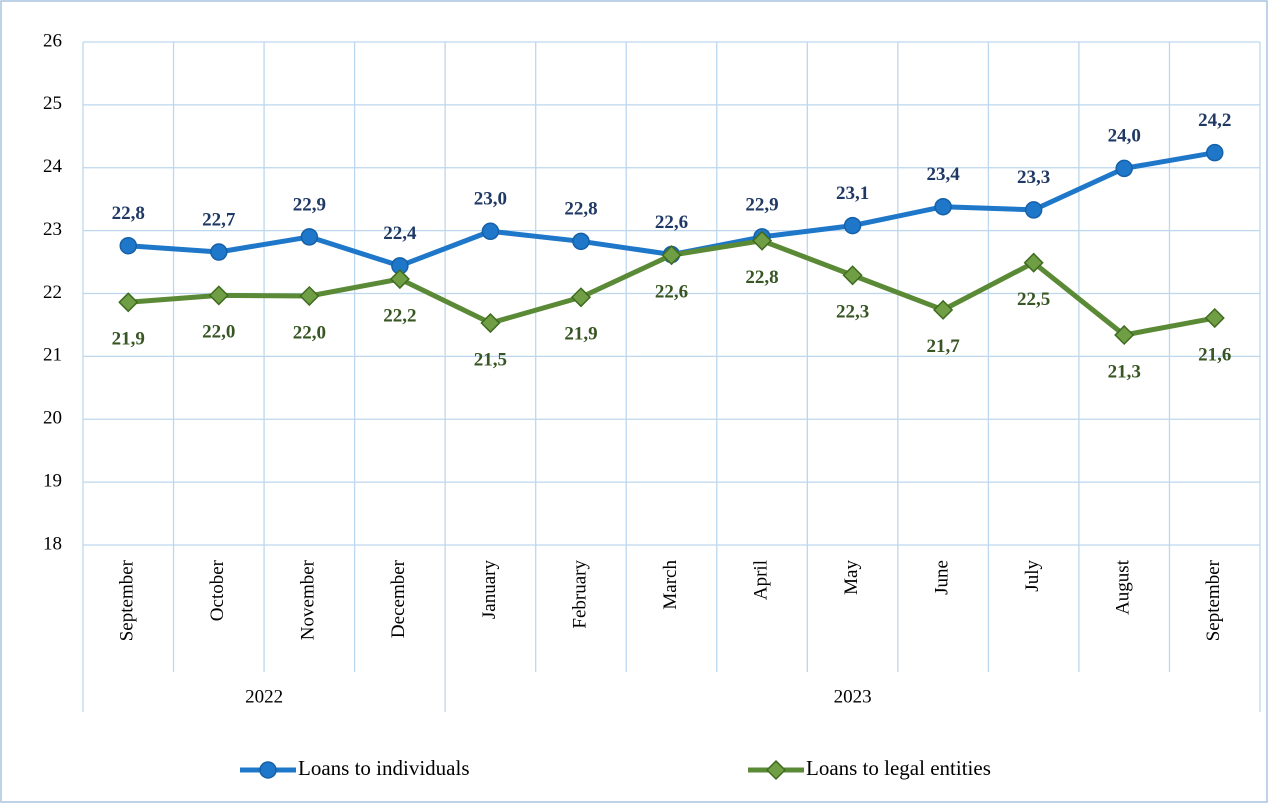 The image size is (1268, 808). I want to click on data-label: 21,3, so click(1124, 371).